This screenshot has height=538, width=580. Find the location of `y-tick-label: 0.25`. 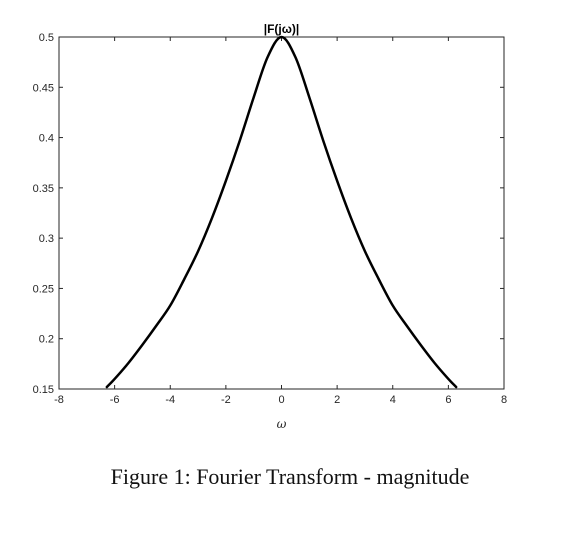

y-tick-label: 0.25 is located at coordinates (43, 289).